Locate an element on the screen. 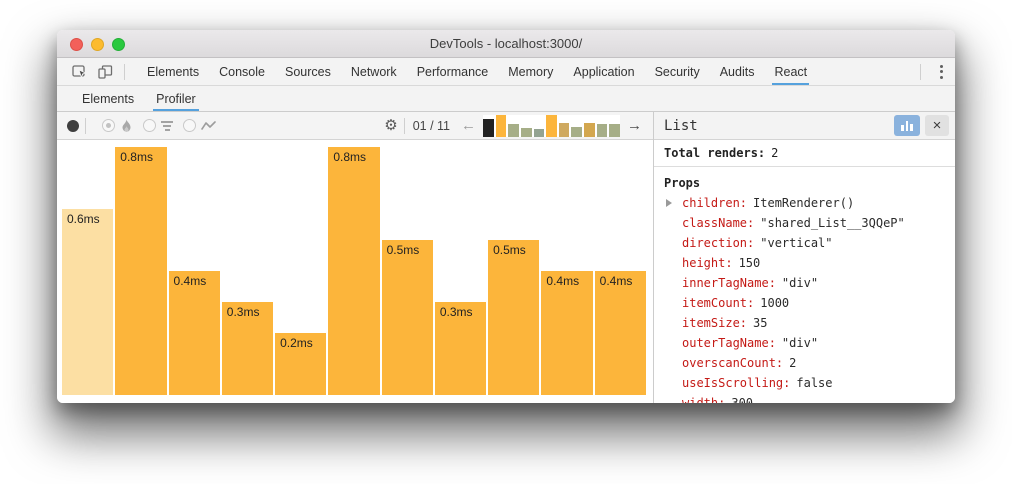  close-window-button is located at coordinates (76, 44).